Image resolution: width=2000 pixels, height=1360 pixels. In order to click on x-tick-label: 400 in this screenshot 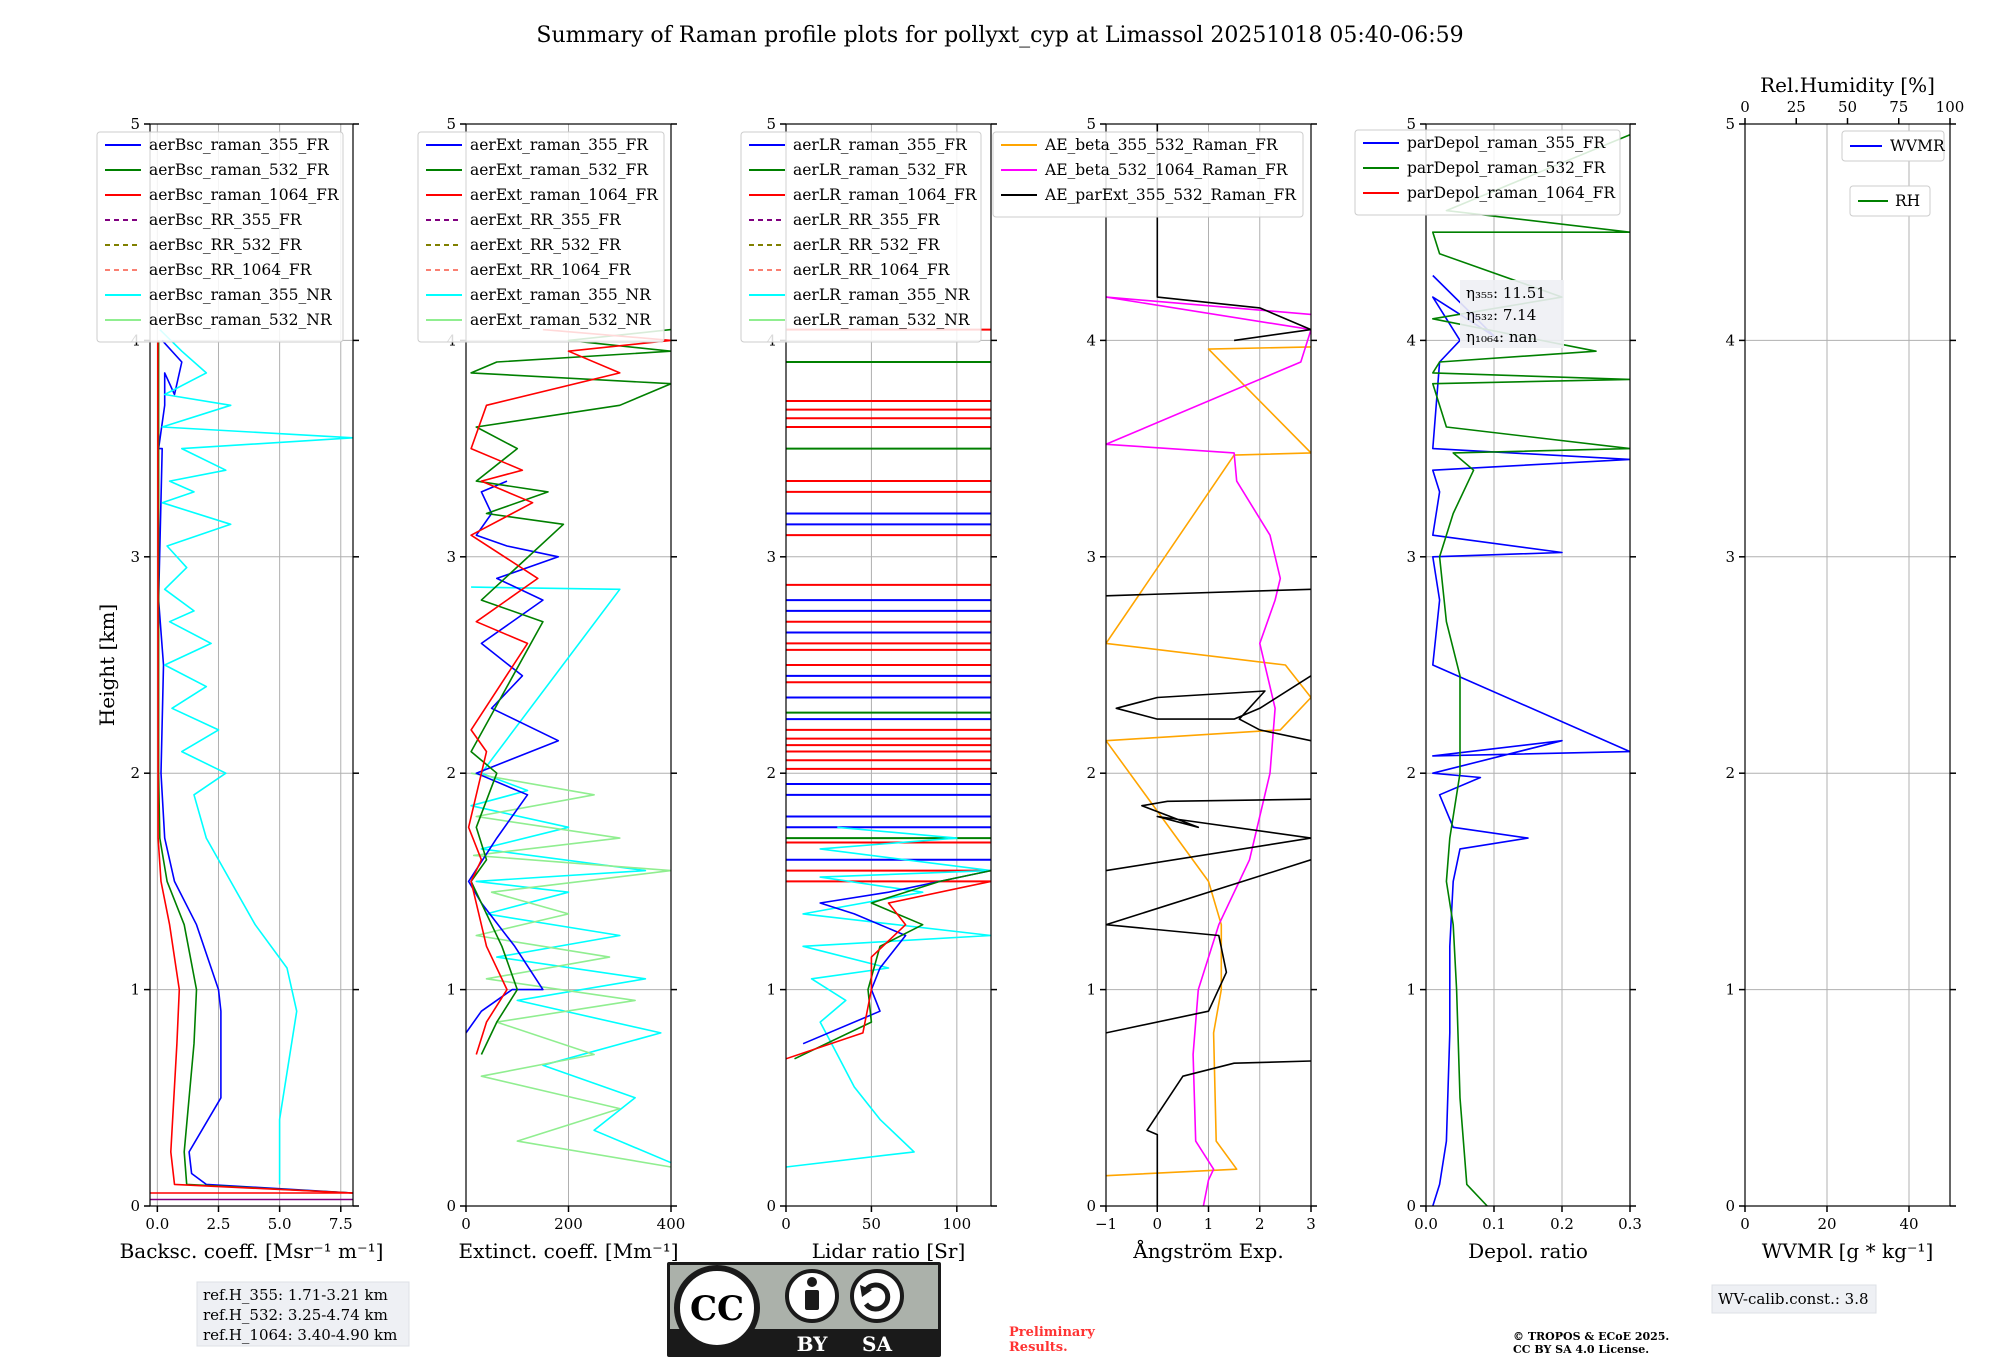, I will do `click(671, 1224)`.